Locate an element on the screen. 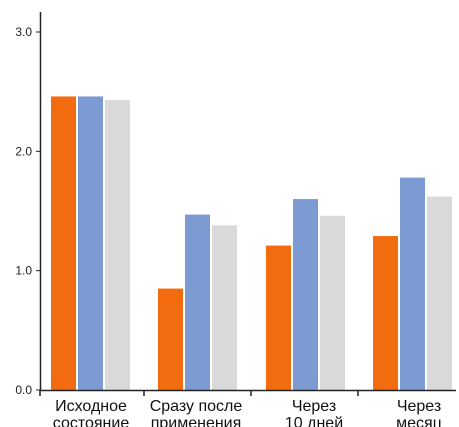 The height and width of the screenshot is (427, 459). x-category-label: Сразу после is located at coordinates (196, 406).